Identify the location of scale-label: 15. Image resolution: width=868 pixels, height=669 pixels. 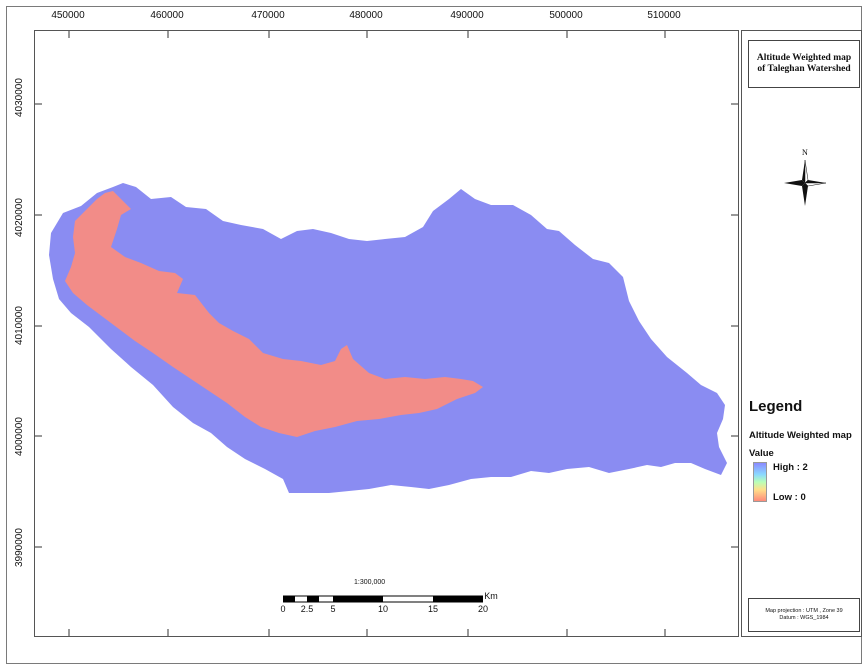
(433, 609).